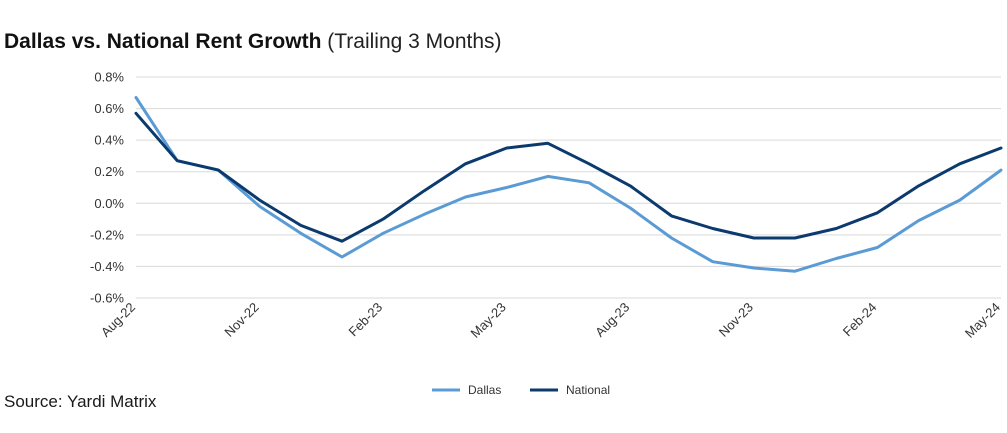 This screenshot has width=1007, height=433. What do you see at coordinates (521, 390) in the screenshot?
I see `legend: Dallas National` at bounding box center [521, 390].